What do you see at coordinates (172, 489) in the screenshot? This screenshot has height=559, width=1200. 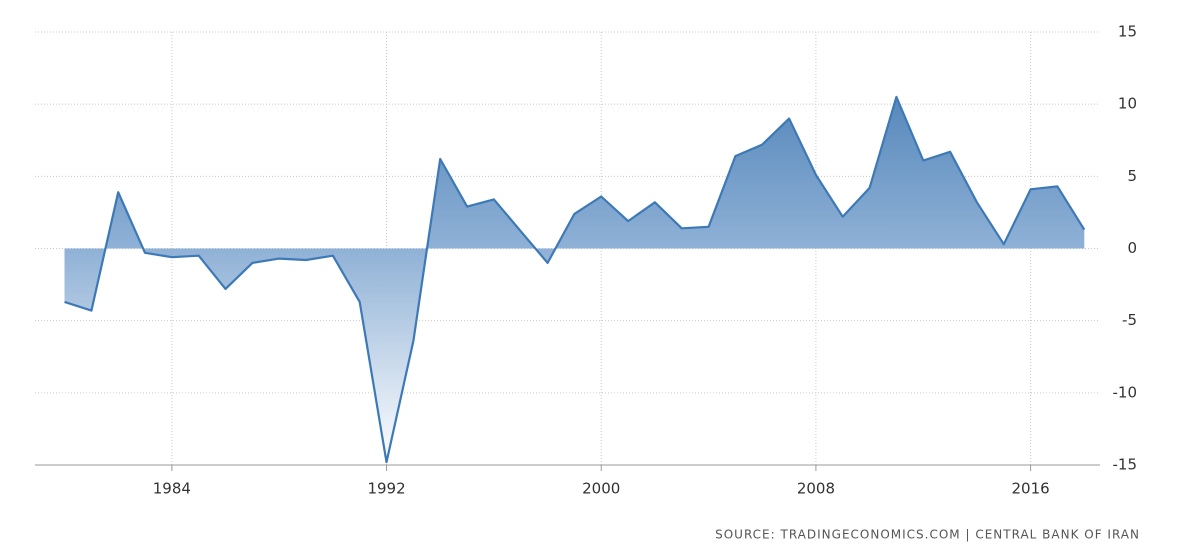 I see `x-tick-label: 1984` at bounding box center [172, 489].